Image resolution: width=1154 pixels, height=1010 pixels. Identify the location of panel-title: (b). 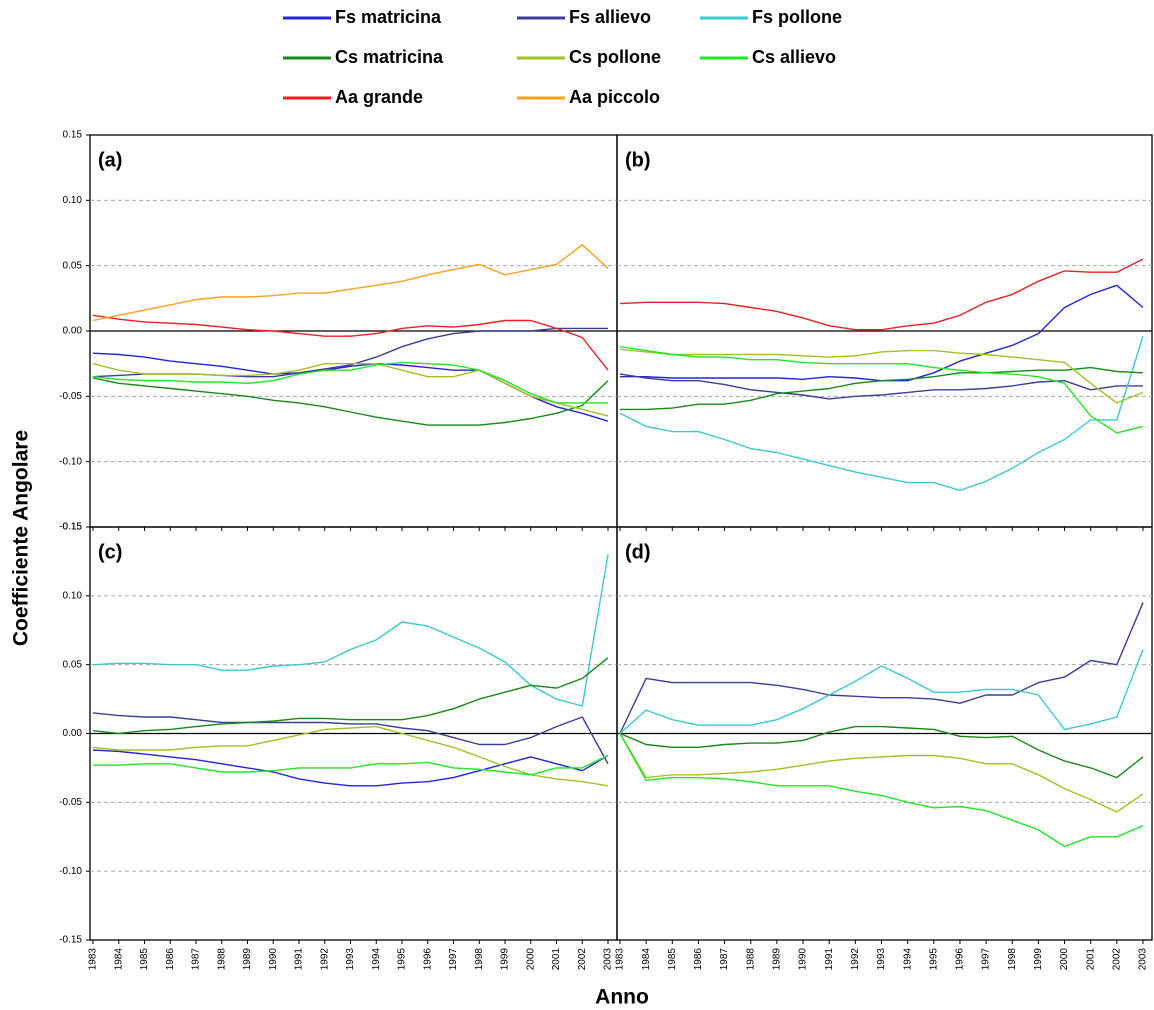
(638, 160).